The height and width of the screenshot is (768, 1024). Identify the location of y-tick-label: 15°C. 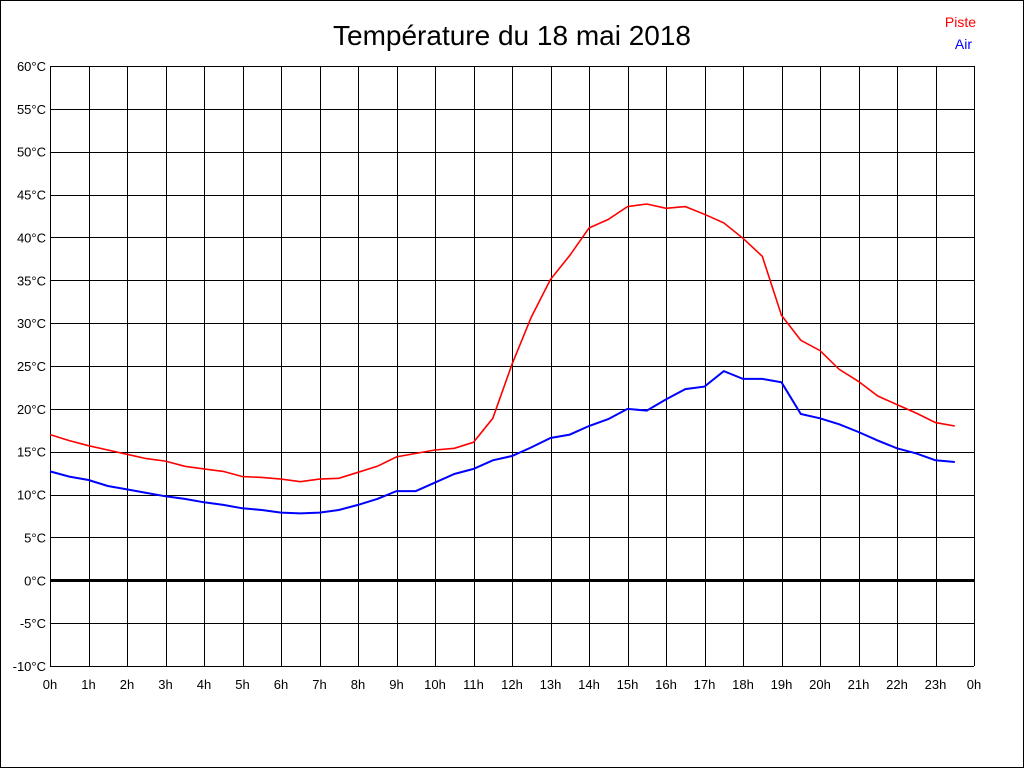
(31, 452).